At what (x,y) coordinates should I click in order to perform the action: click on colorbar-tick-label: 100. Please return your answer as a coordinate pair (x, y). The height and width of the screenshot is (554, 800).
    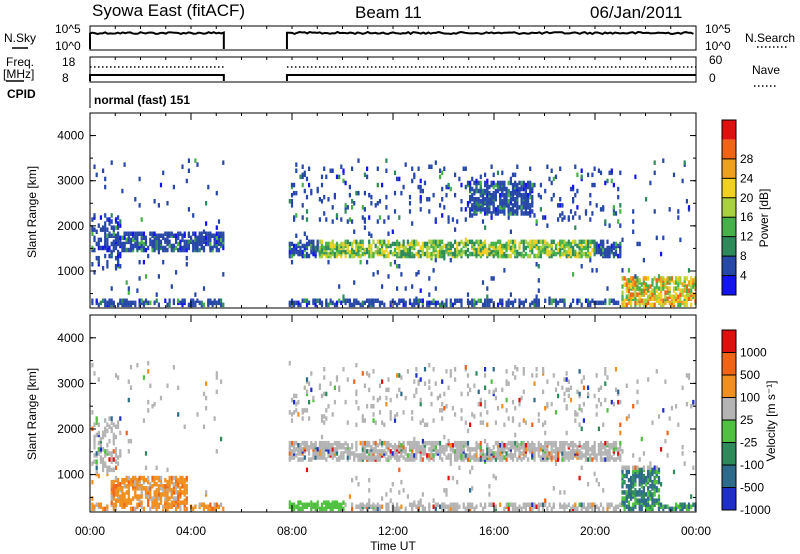
    Looking at the image, I should click on (750, 398).